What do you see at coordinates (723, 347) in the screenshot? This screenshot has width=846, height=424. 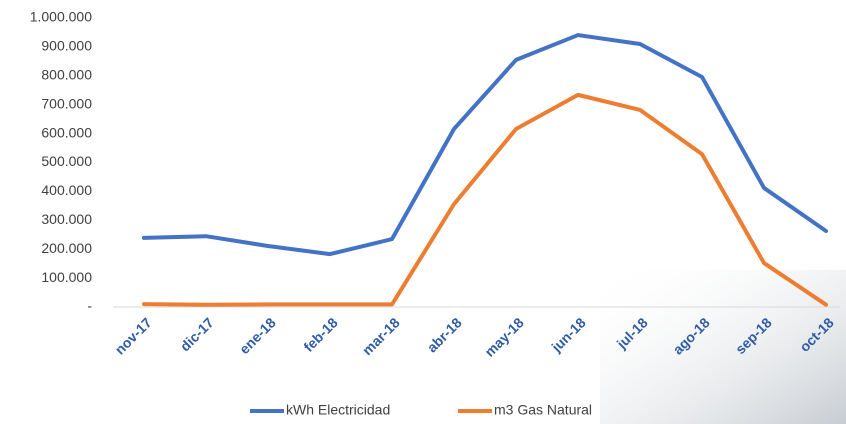 I see `background-image` at bounding box center [723, 347].